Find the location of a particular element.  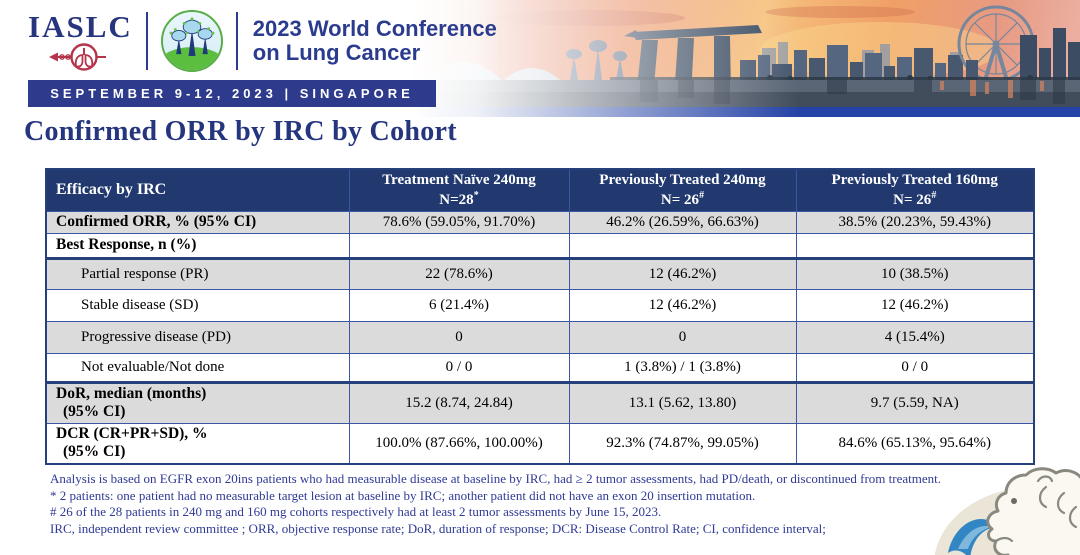

column-header: Efficacy by IRC is located at coordinates (197, 190).